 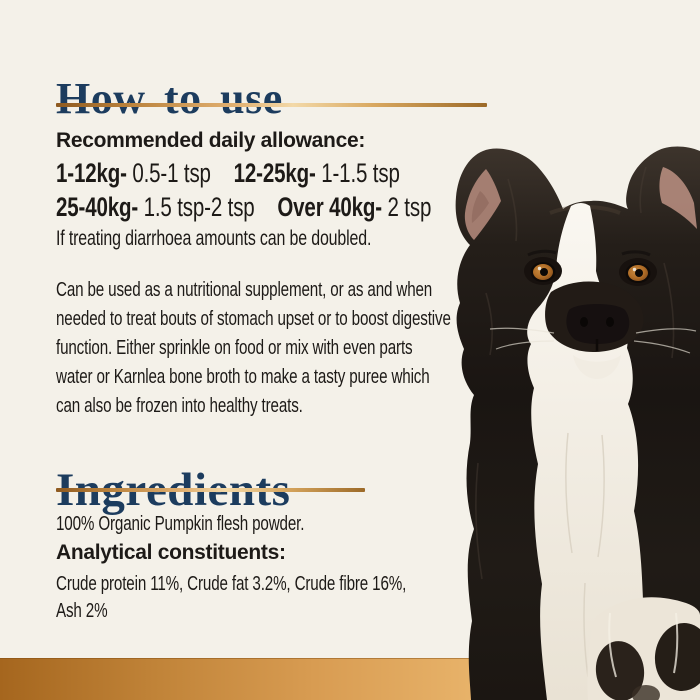 I want to click on dog-left-eye-pupil, so click(x=544, y=272).